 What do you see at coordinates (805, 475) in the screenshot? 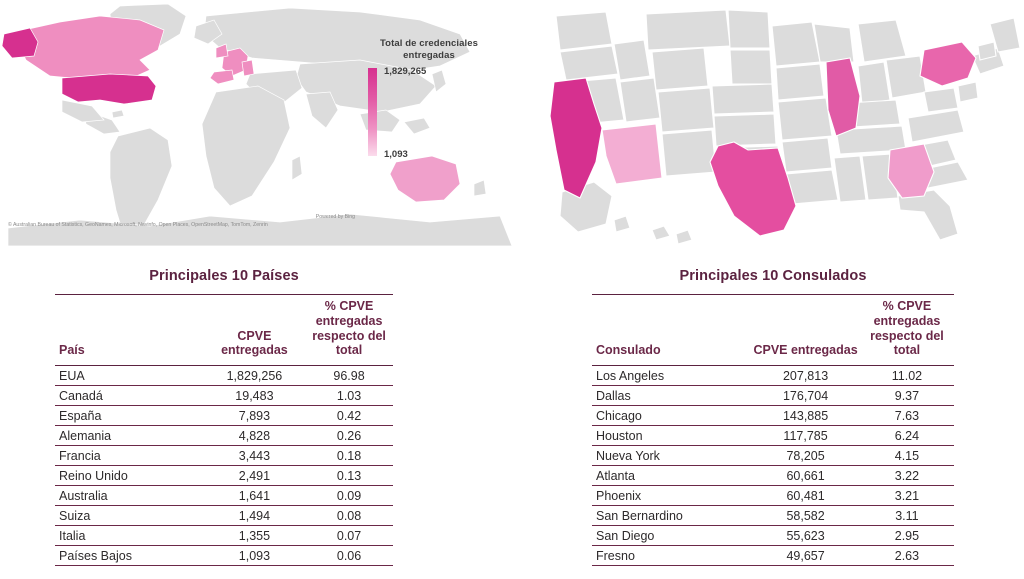
I see `consulate-row-count: 60,661` at bounding box center [805, 475].